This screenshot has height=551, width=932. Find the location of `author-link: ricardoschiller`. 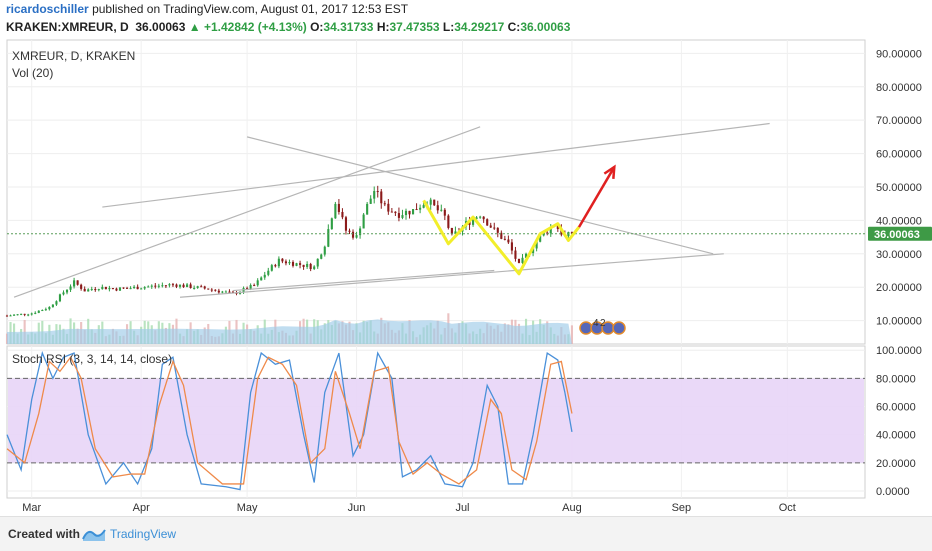

author-link: ricardoschiller is located at coordinates (47, 9).